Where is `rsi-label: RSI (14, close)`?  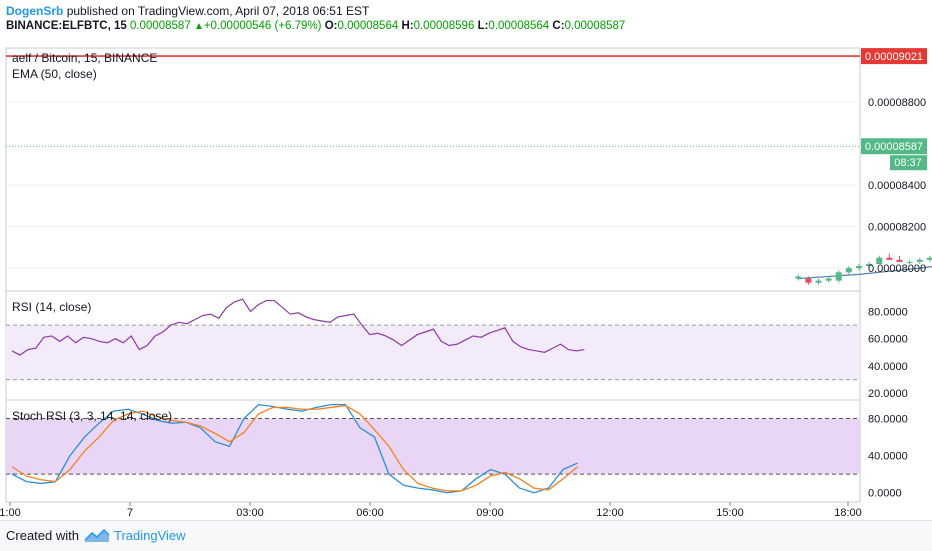
rsi-label: RSI (14, close) is located at coordinates (51, 307).